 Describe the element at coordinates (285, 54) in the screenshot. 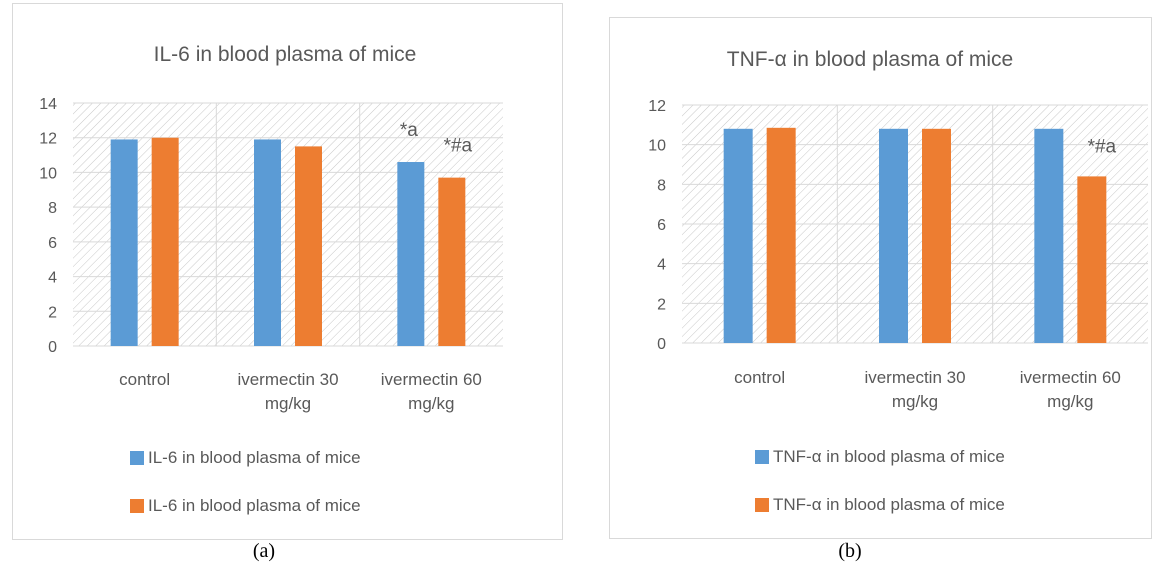

I see `chart-title: IL-6 in blood plasma of mice` at that location.